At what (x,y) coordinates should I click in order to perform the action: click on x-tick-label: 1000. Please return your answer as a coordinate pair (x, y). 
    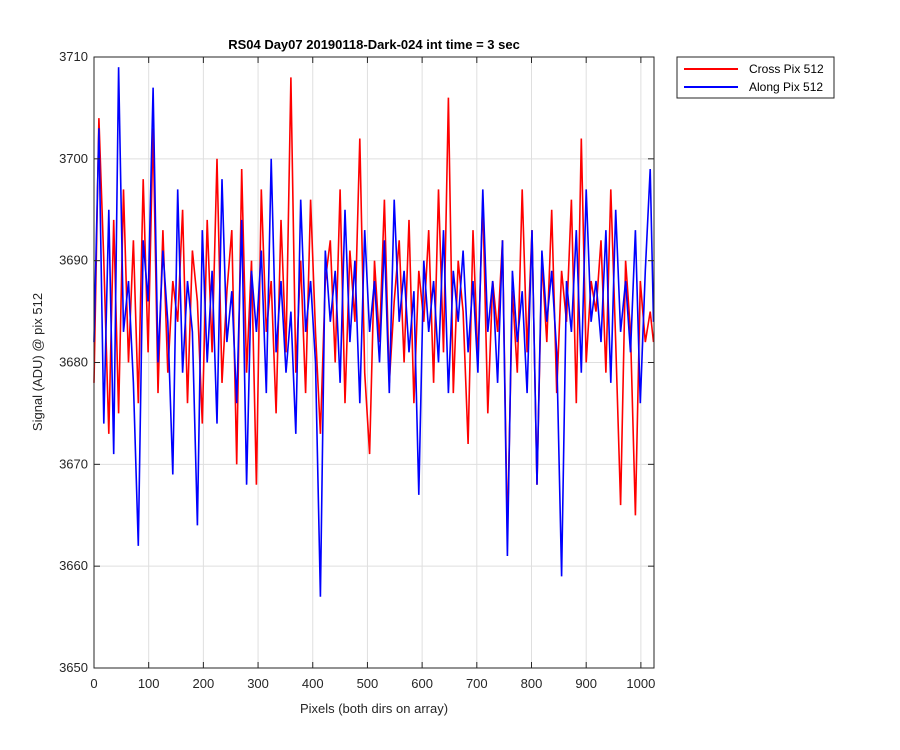
    Looking at the image, I should click on (640, 683).